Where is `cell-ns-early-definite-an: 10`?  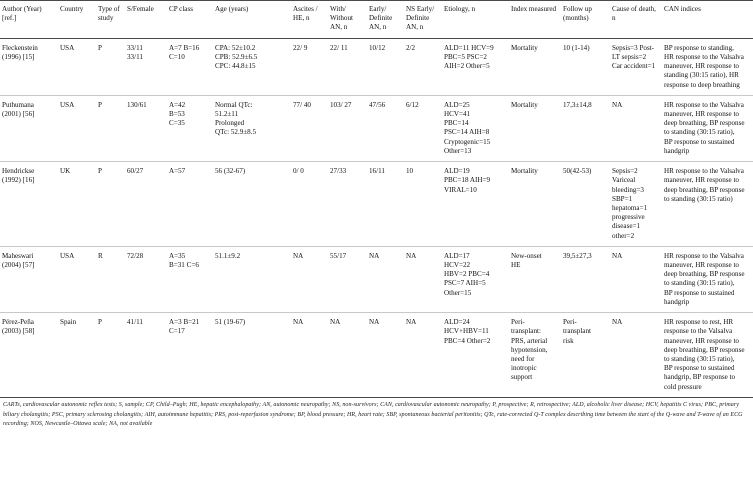
cell-ns-early-definite-an: 10 is located at coordinates (423, 204).